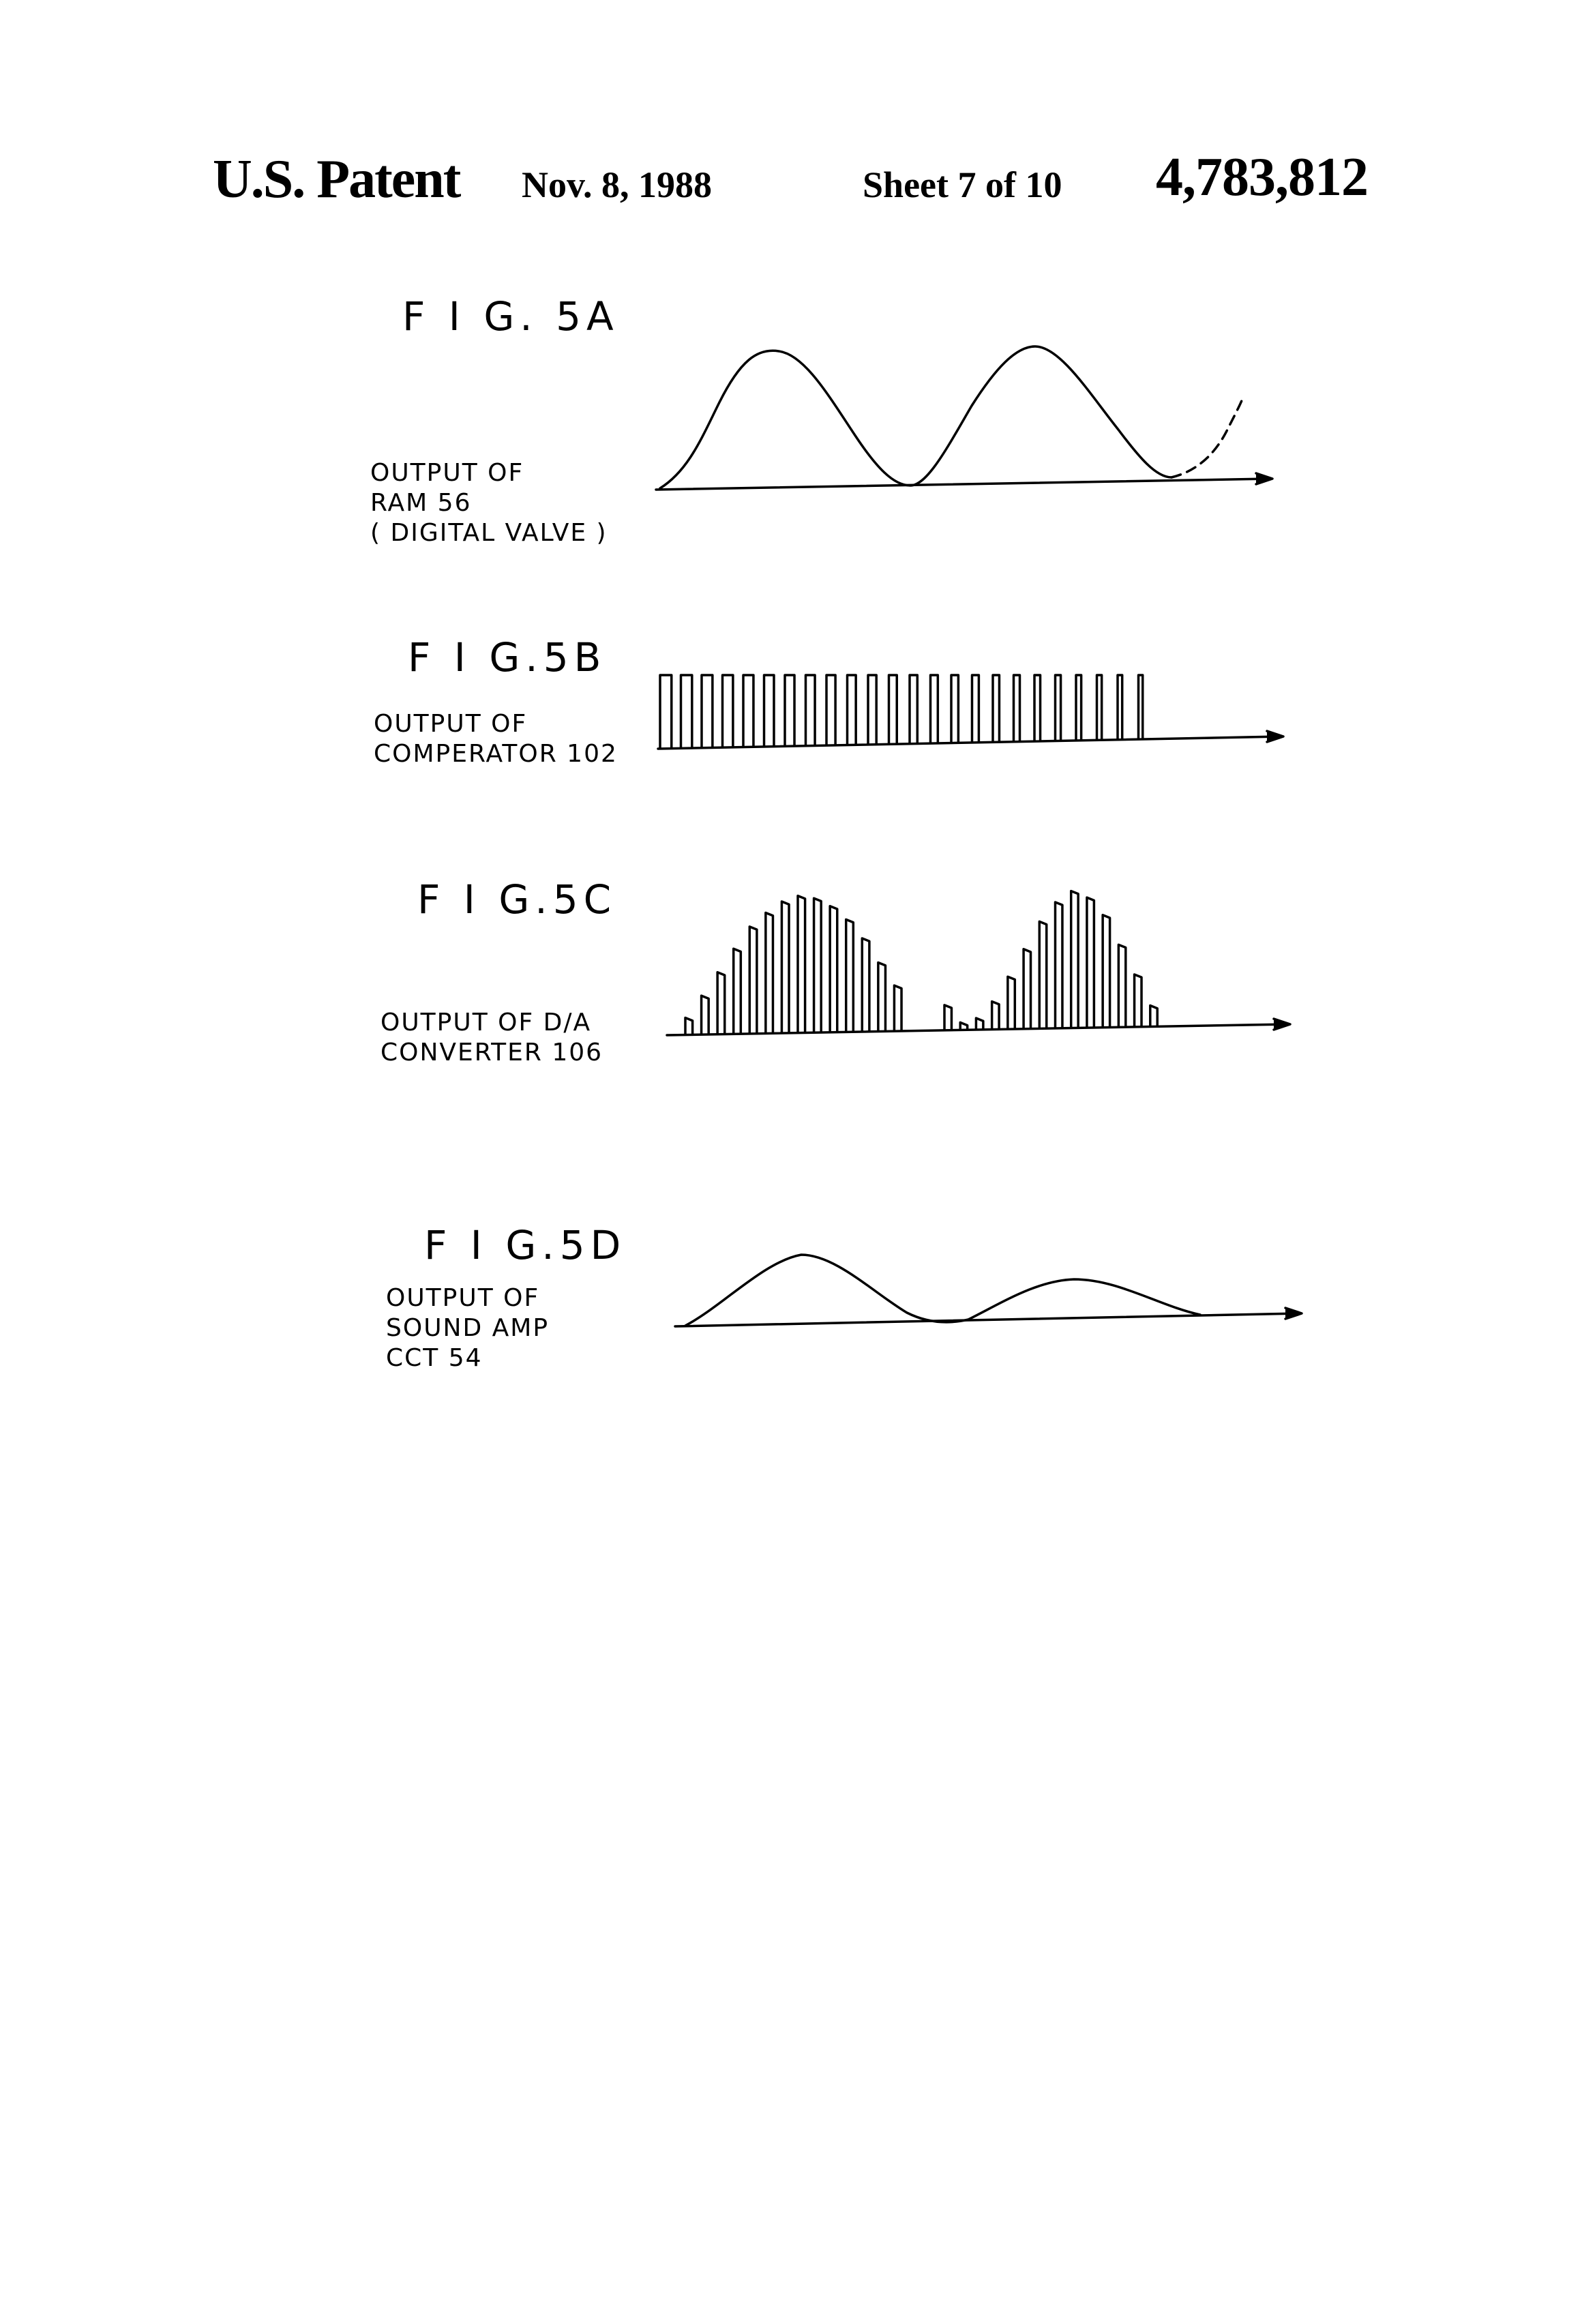  Describe the element at coordinates (987, 1319) in the screenshot. I see `fig-5d-axis` at that location.